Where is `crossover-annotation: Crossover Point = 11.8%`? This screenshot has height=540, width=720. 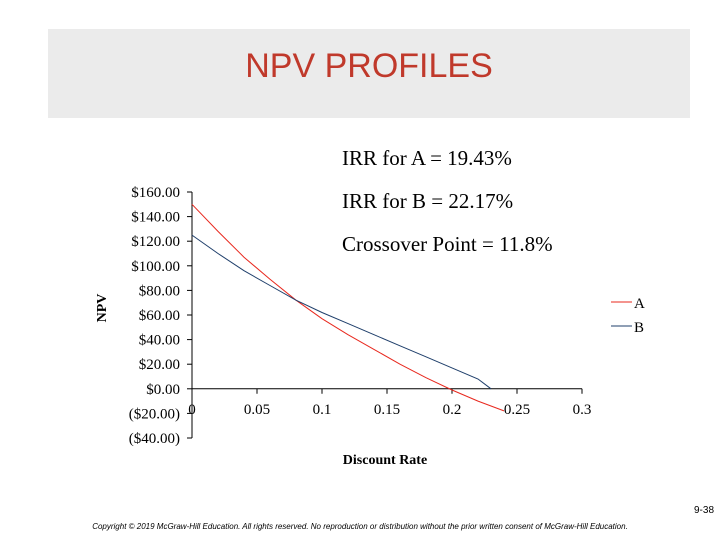
crossover-annotation: Crossover Point = 11.8% is located at coordinates (447, 244).